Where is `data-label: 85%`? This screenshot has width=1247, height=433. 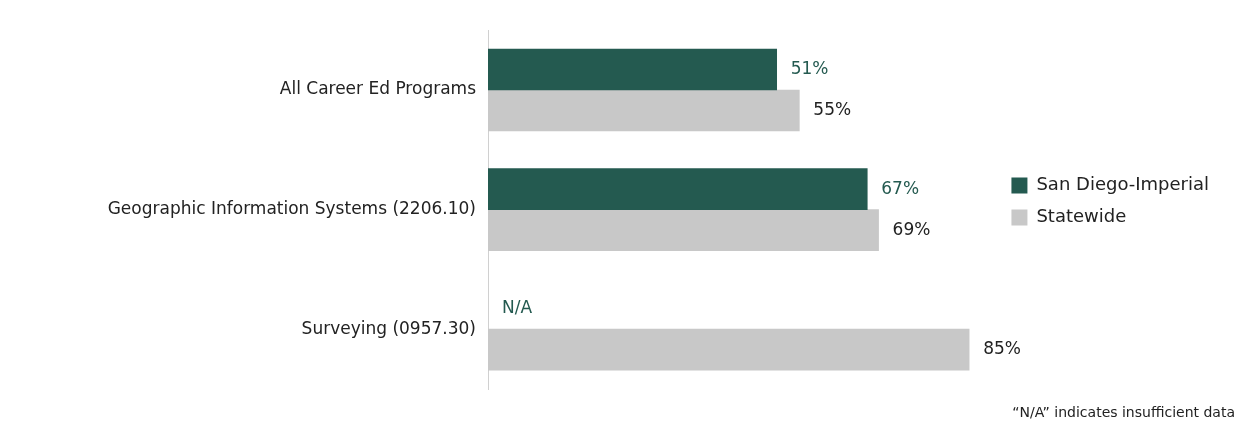 data-label: 85% is located at coordinates (1002, 348).